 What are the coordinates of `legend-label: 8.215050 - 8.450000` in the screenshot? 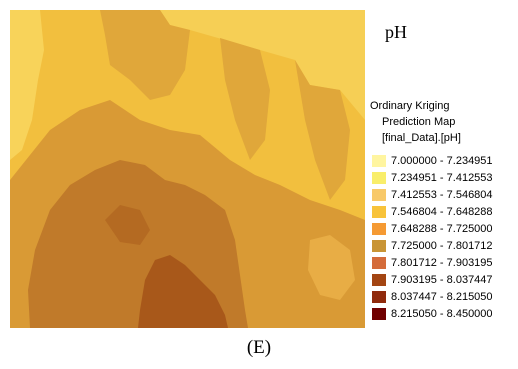 It's located at (442, 313).